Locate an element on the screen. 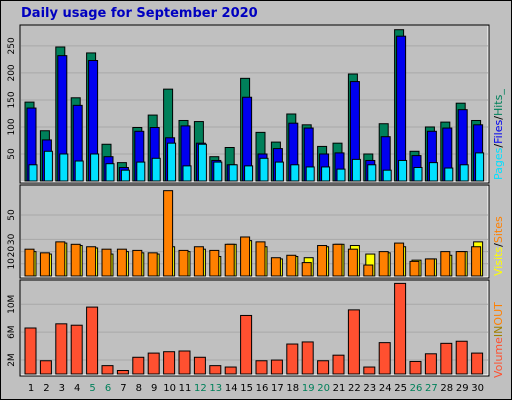 The image size is (512, 400). volume-tick-label: 10M is located at coordinates (12, 304).